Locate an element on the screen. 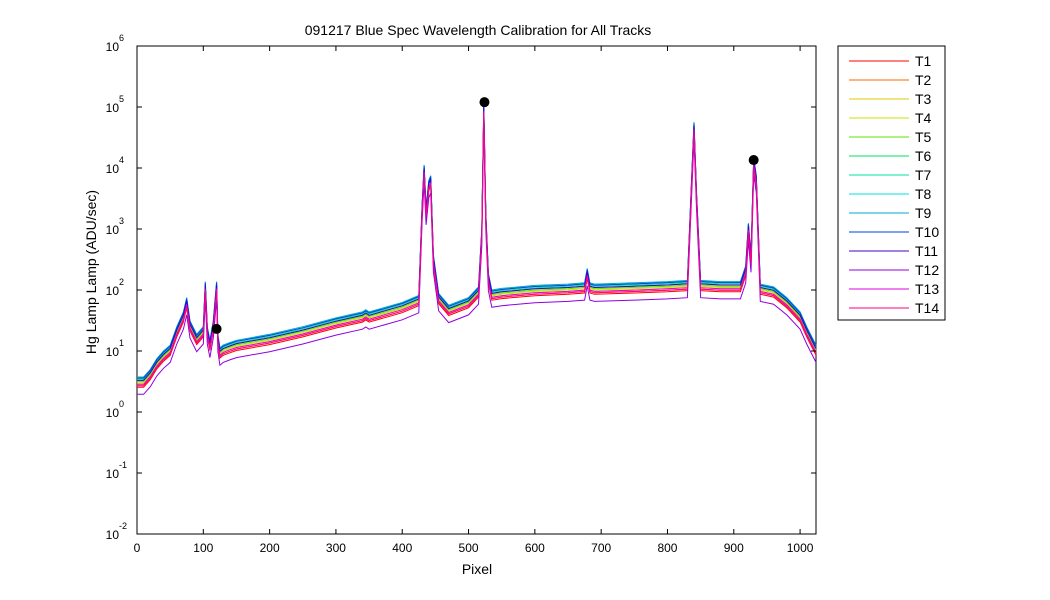  x-tick-label: 900 is located at coordinates (734, 548).